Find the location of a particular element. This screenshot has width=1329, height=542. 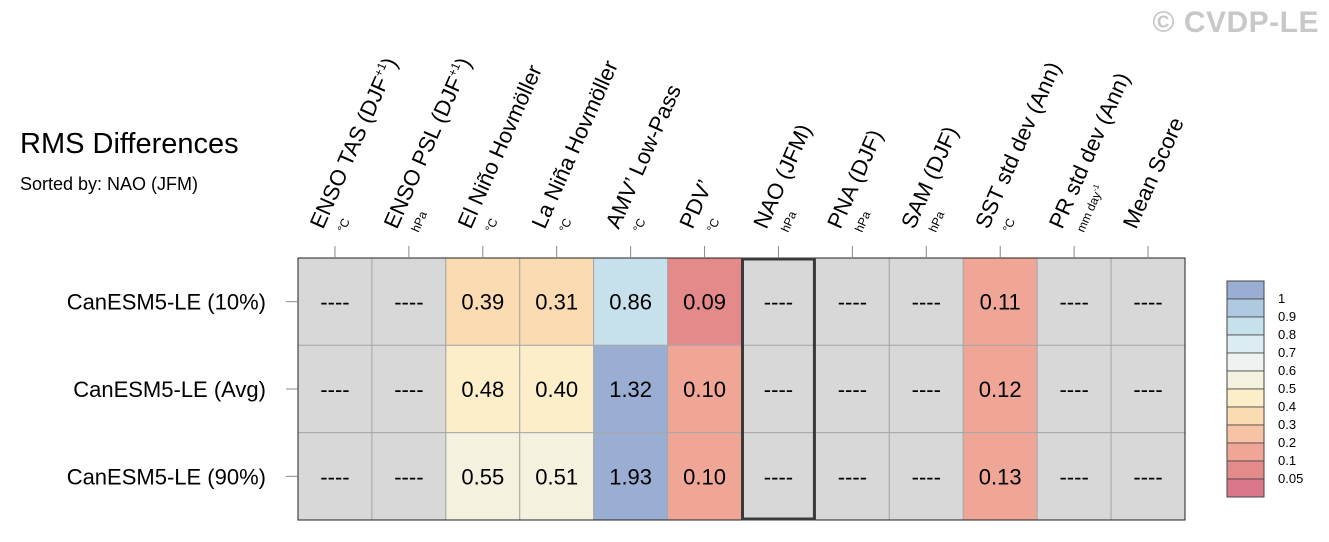

column-label: NAO (JFM)hPa is located at coordinates (782, 177).